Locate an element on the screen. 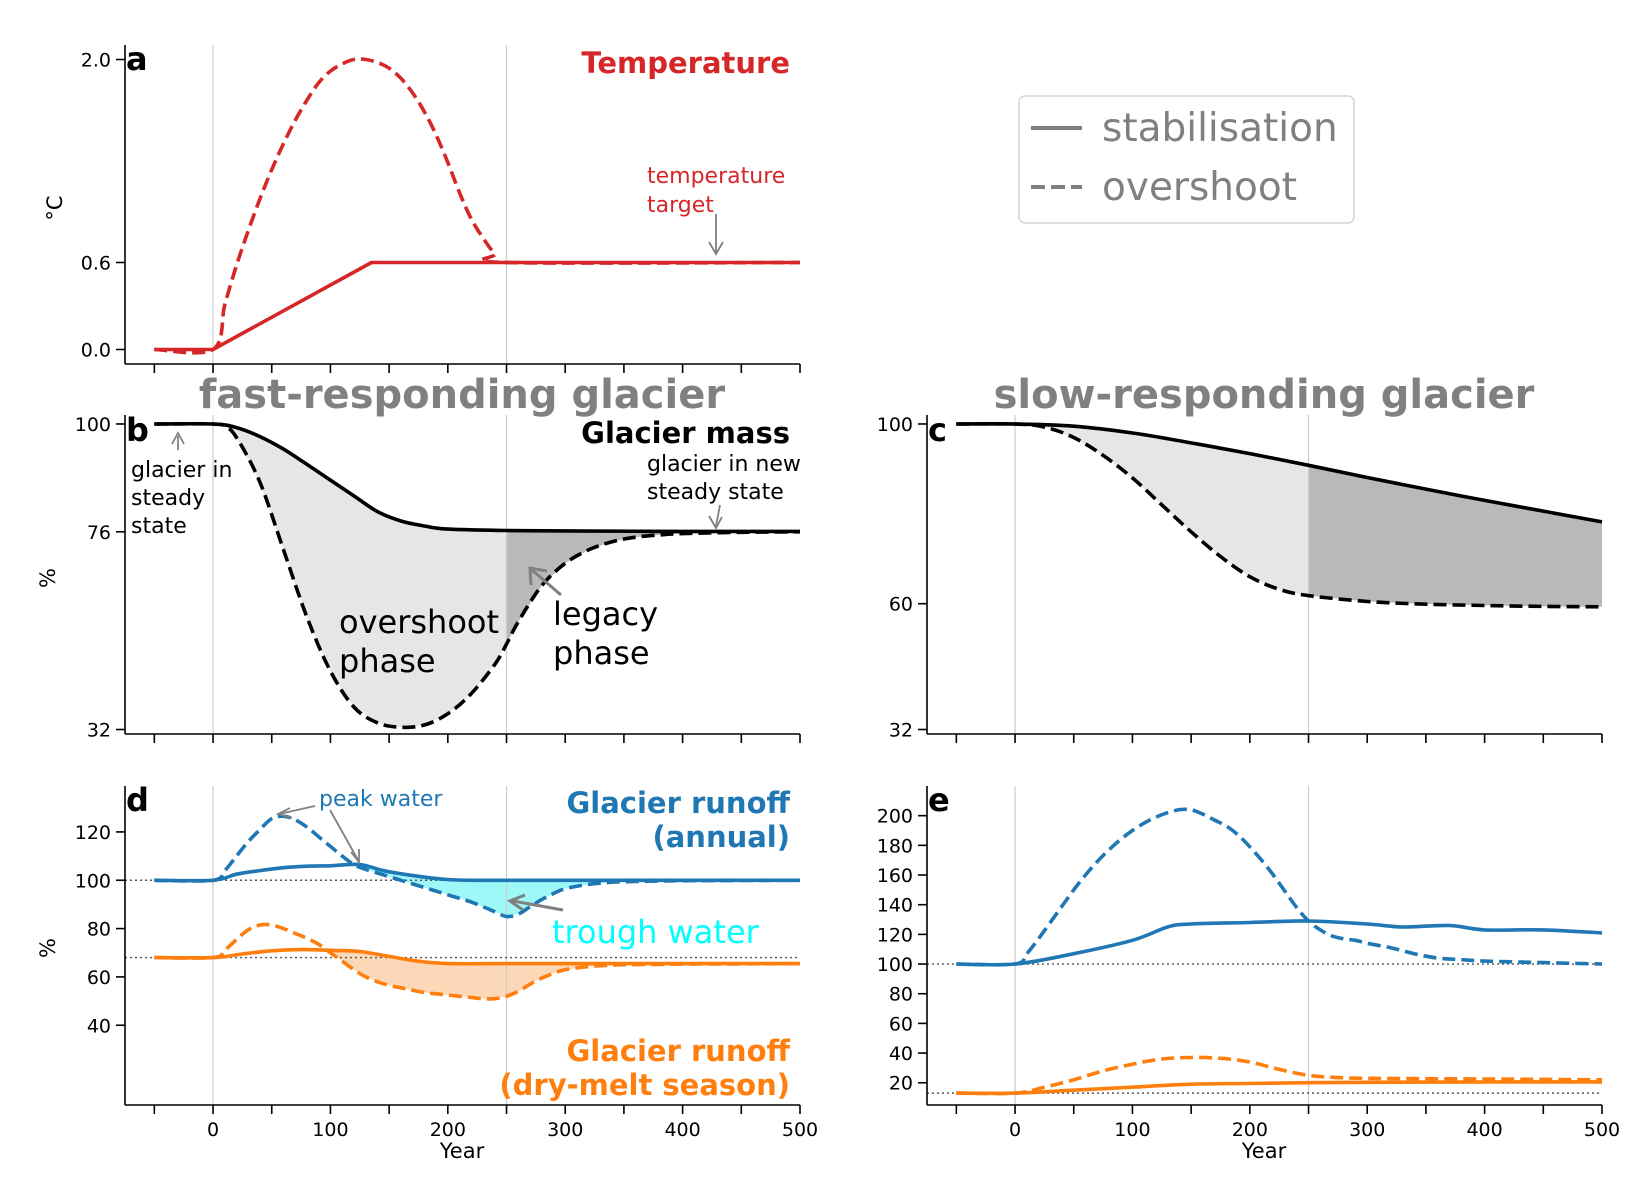 The image size is (1650, 1200). y-tick-label-e-80: 80 is located at coordinates (901, 995).